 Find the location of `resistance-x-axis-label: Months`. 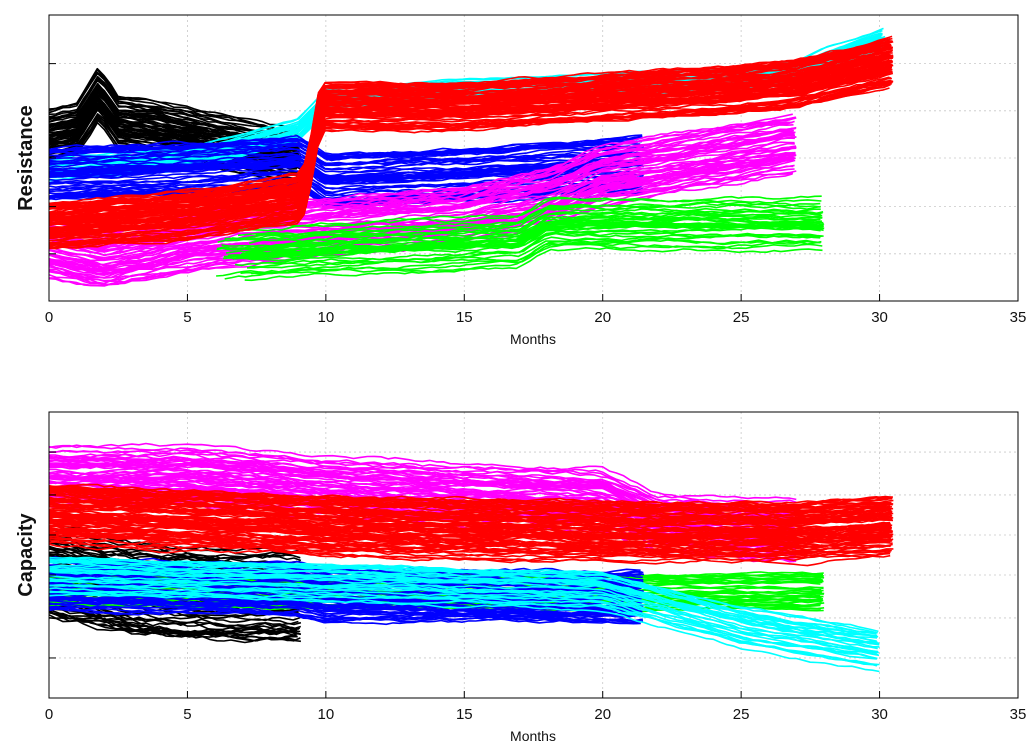

resistance-x-axis-label: Months is located at coordinates (533, 339).